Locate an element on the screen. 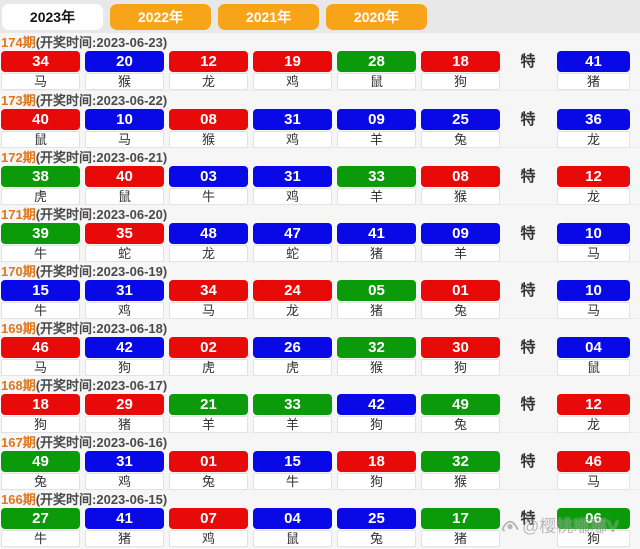  ball-cell: 01 兔 is located at coordinates (208, 470).